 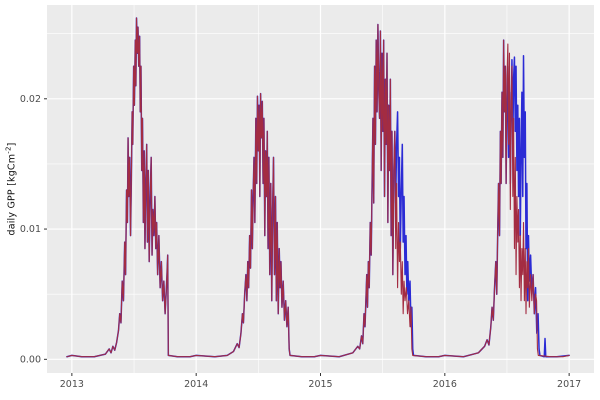 What do you see at coordinates (8, 150) in the screenshot?
I see `y-axis-title-superscript: -2` at bounding box center [8, 150].